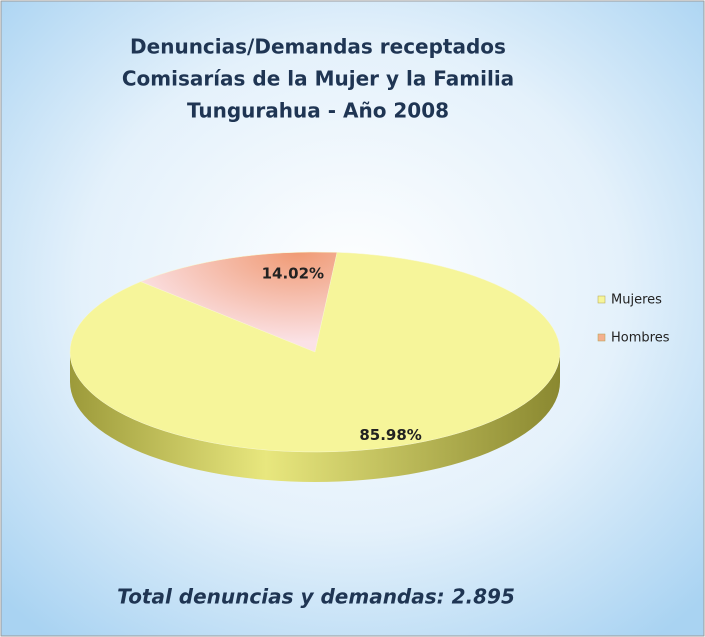 This screenshot has height=637, width=705. Describe the element at coordinates (636, 300) in the screenshot. I see `legend-label: Mujeres` at that location.